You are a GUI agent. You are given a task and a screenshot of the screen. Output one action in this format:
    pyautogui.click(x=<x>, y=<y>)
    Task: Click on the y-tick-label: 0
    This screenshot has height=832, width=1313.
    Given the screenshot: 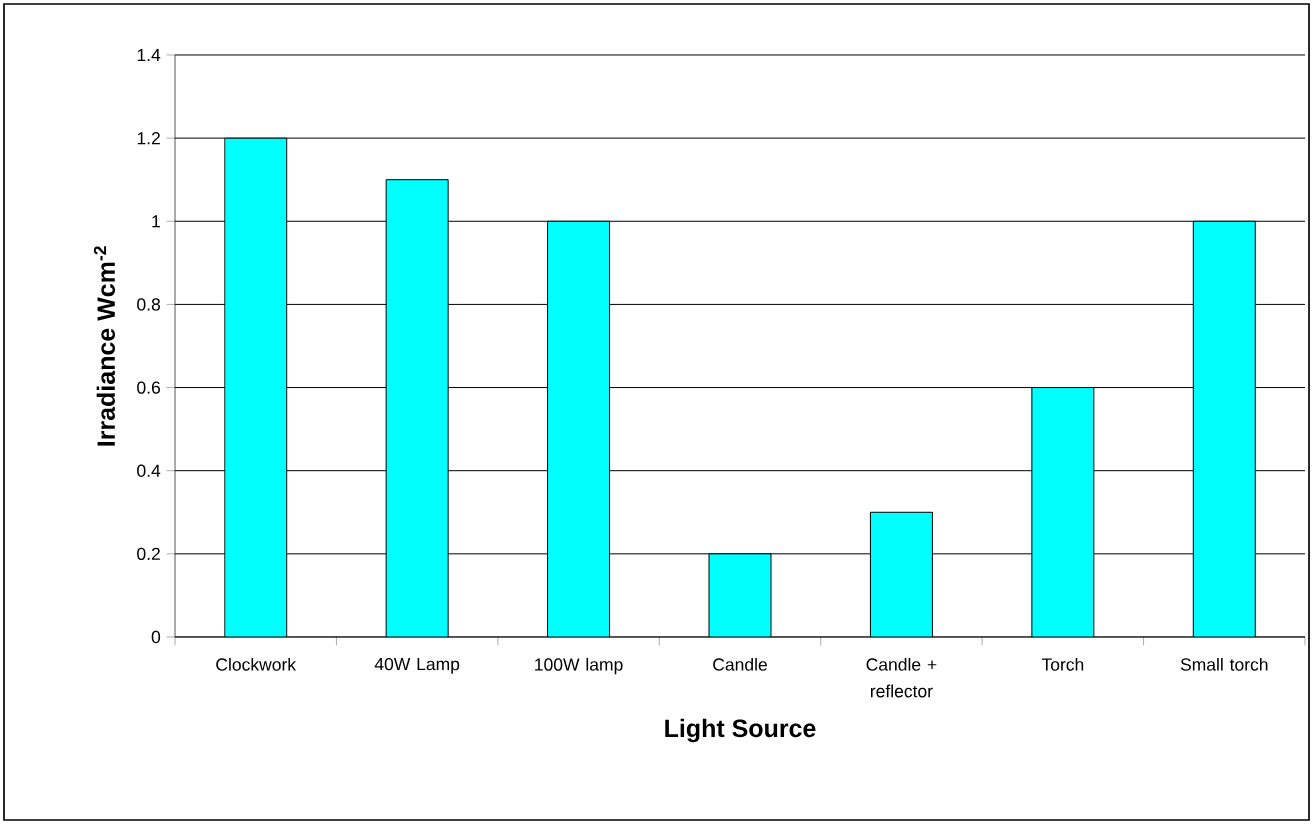 What is the action you would take?
    pyautogui.click(x=156, y=637)
    